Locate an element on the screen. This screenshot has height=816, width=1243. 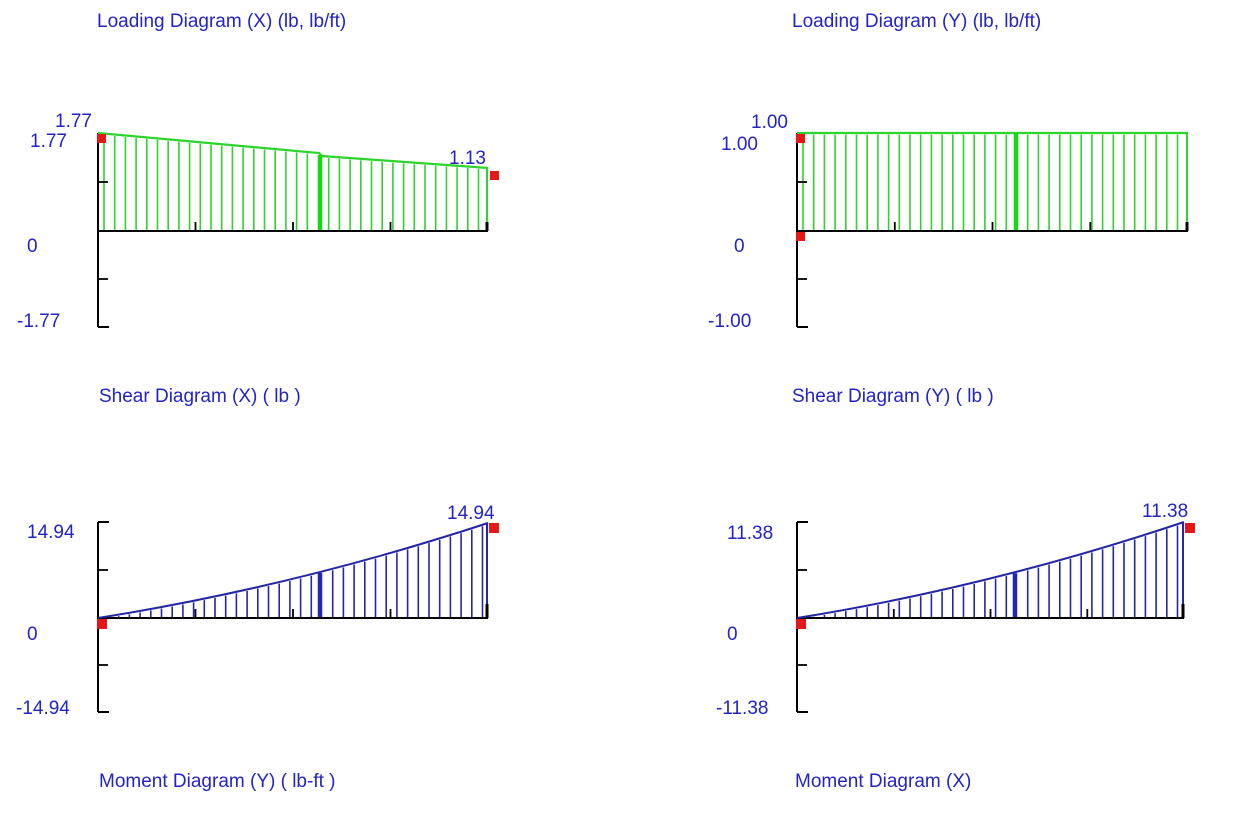
loading-x-zero-tick-label: 0 is located at coordinates (32, 246).